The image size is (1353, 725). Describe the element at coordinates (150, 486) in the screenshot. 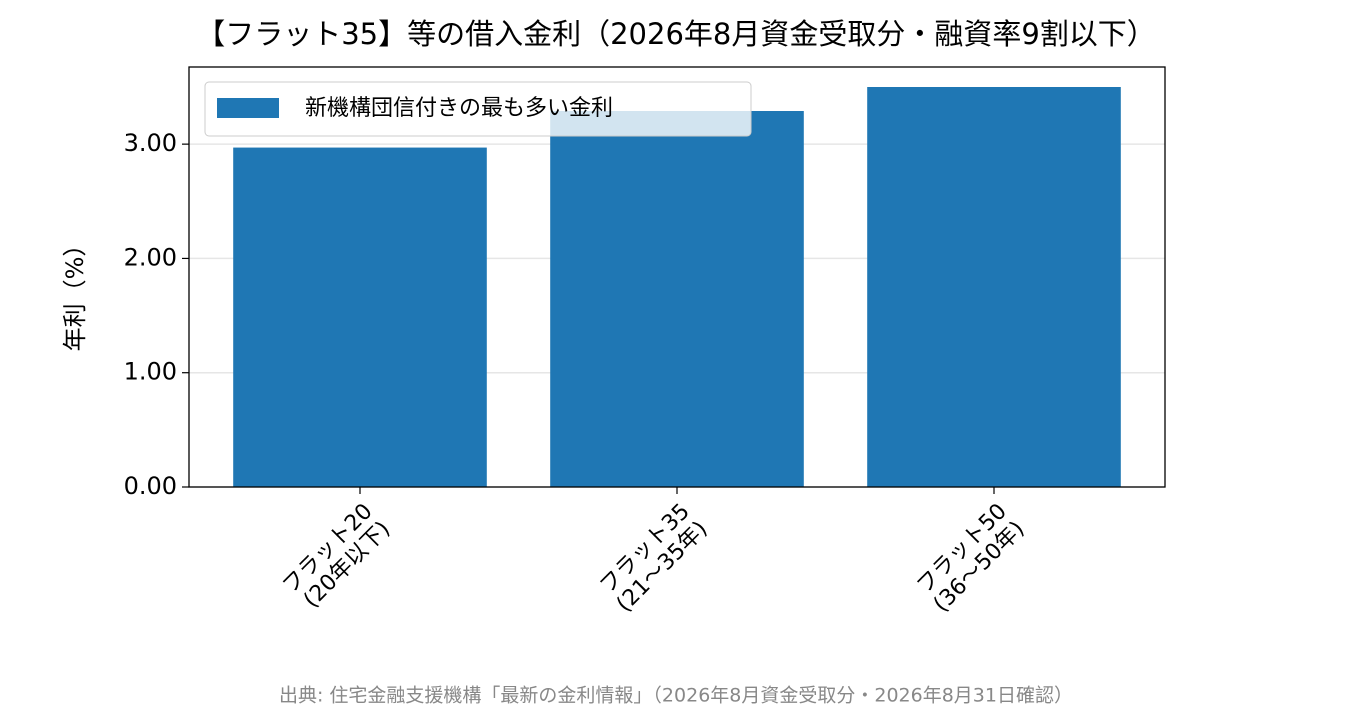

I see `y-tick-label: 0.00` at that location.